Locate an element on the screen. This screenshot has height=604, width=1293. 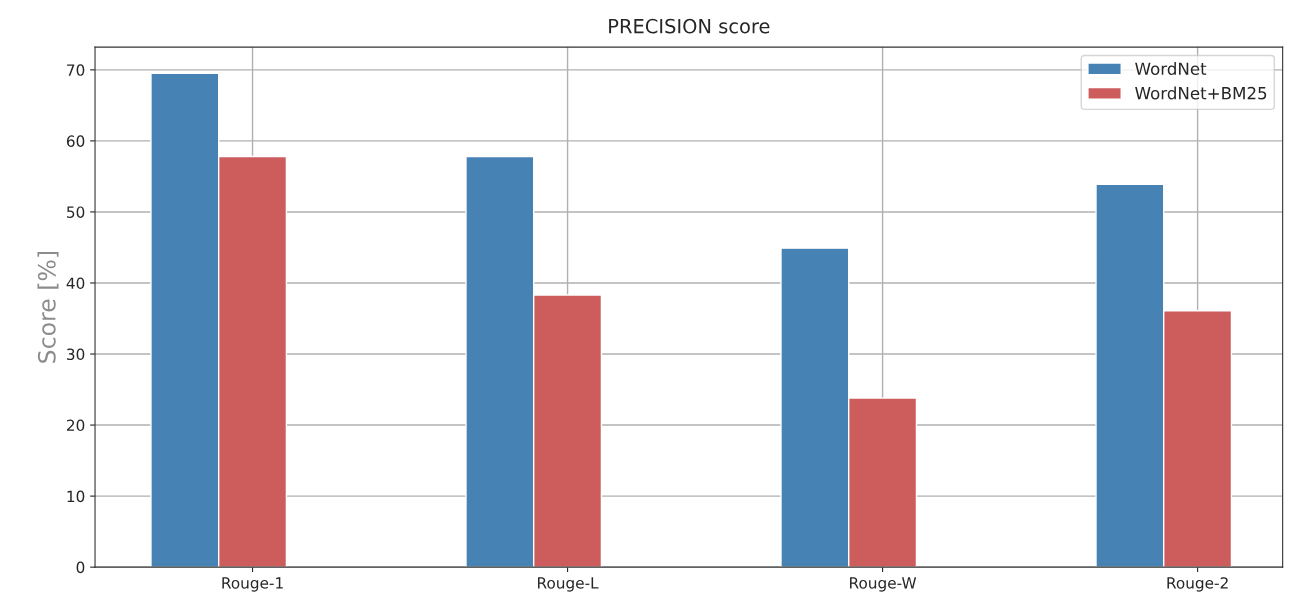
y-tick-label: 50 is located at coordinates (76, 212).